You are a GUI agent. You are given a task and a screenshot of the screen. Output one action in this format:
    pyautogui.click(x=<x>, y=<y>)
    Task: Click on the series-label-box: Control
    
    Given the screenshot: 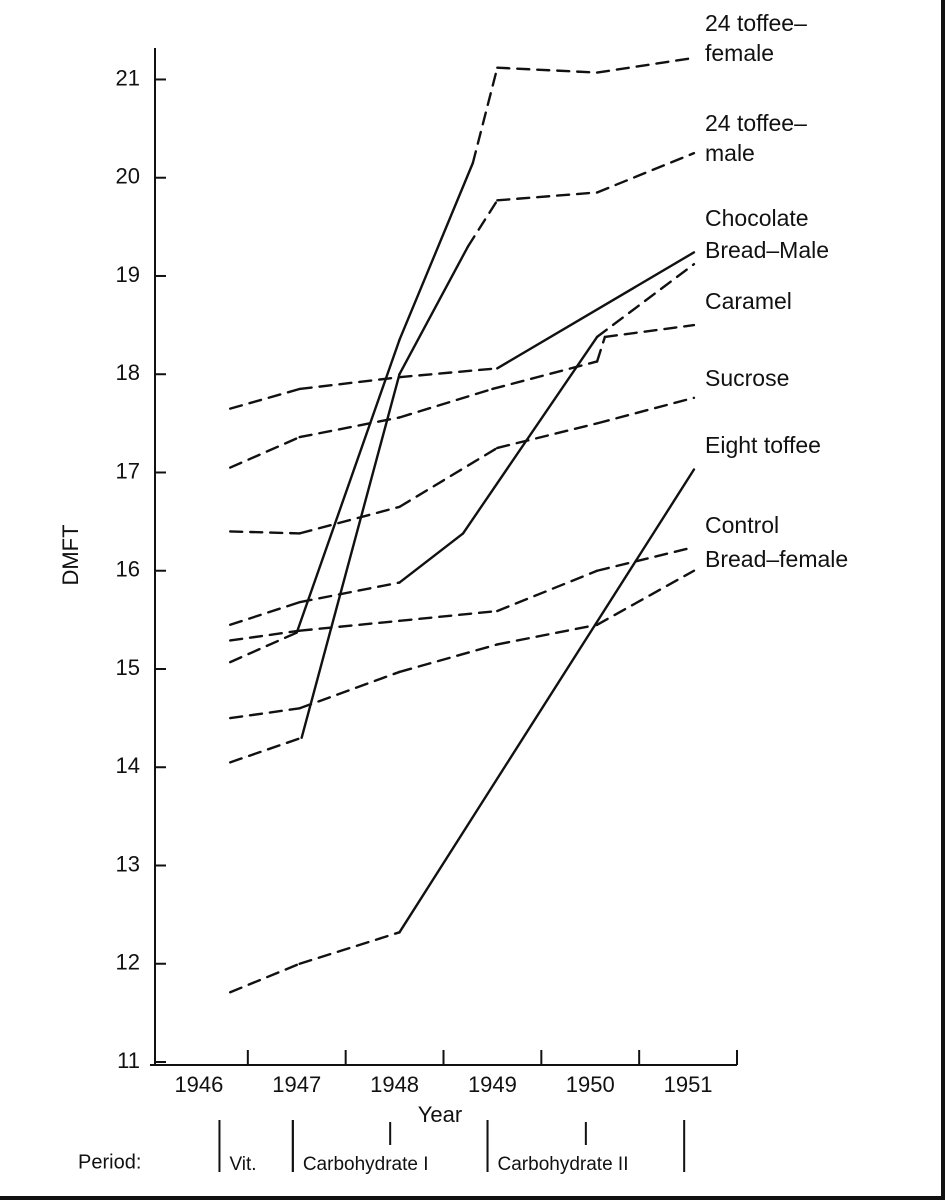 What is the action you would take?
    pyautogui.click(x=742, y=525)
    